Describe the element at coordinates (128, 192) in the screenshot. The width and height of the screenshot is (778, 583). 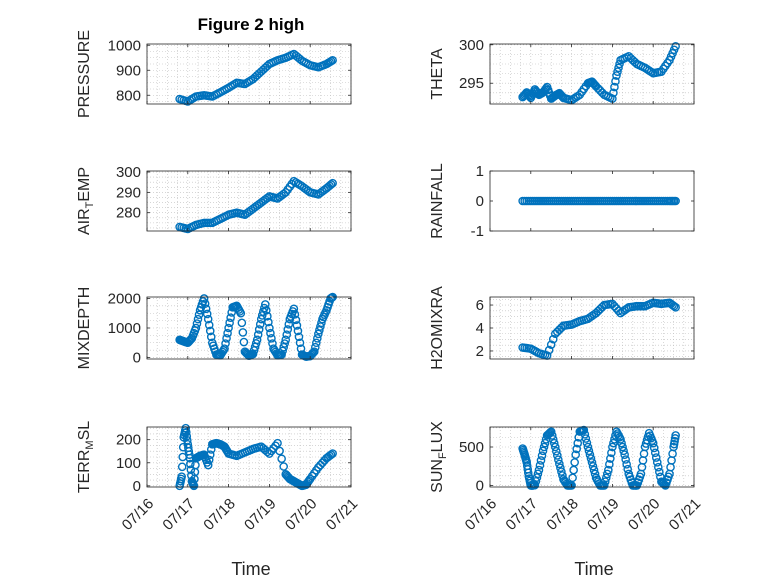
I see `y-tick-label: 290` at that location.